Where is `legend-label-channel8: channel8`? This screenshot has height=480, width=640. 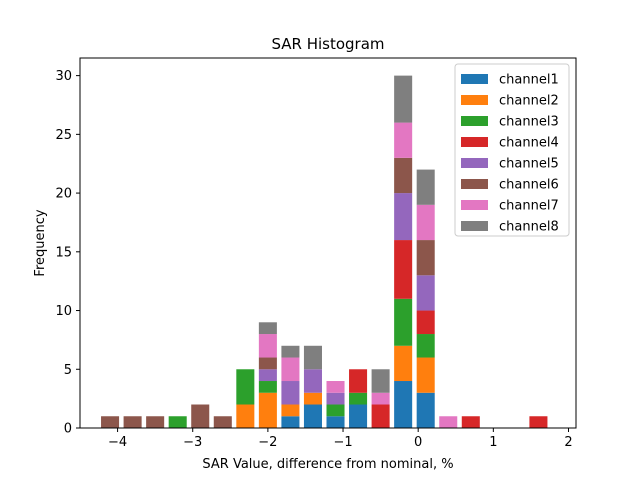
legend-label-channel8: channel8 is located at coordinates (529, 227).